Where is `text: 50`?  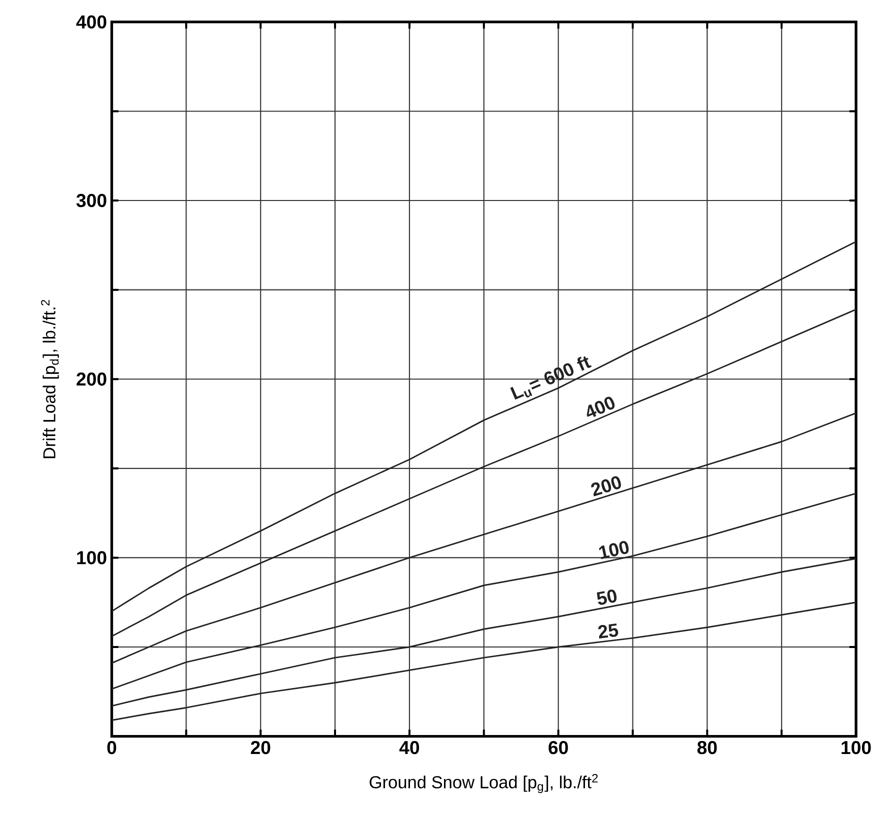
text: 50 is located at coordinates (606, 597).